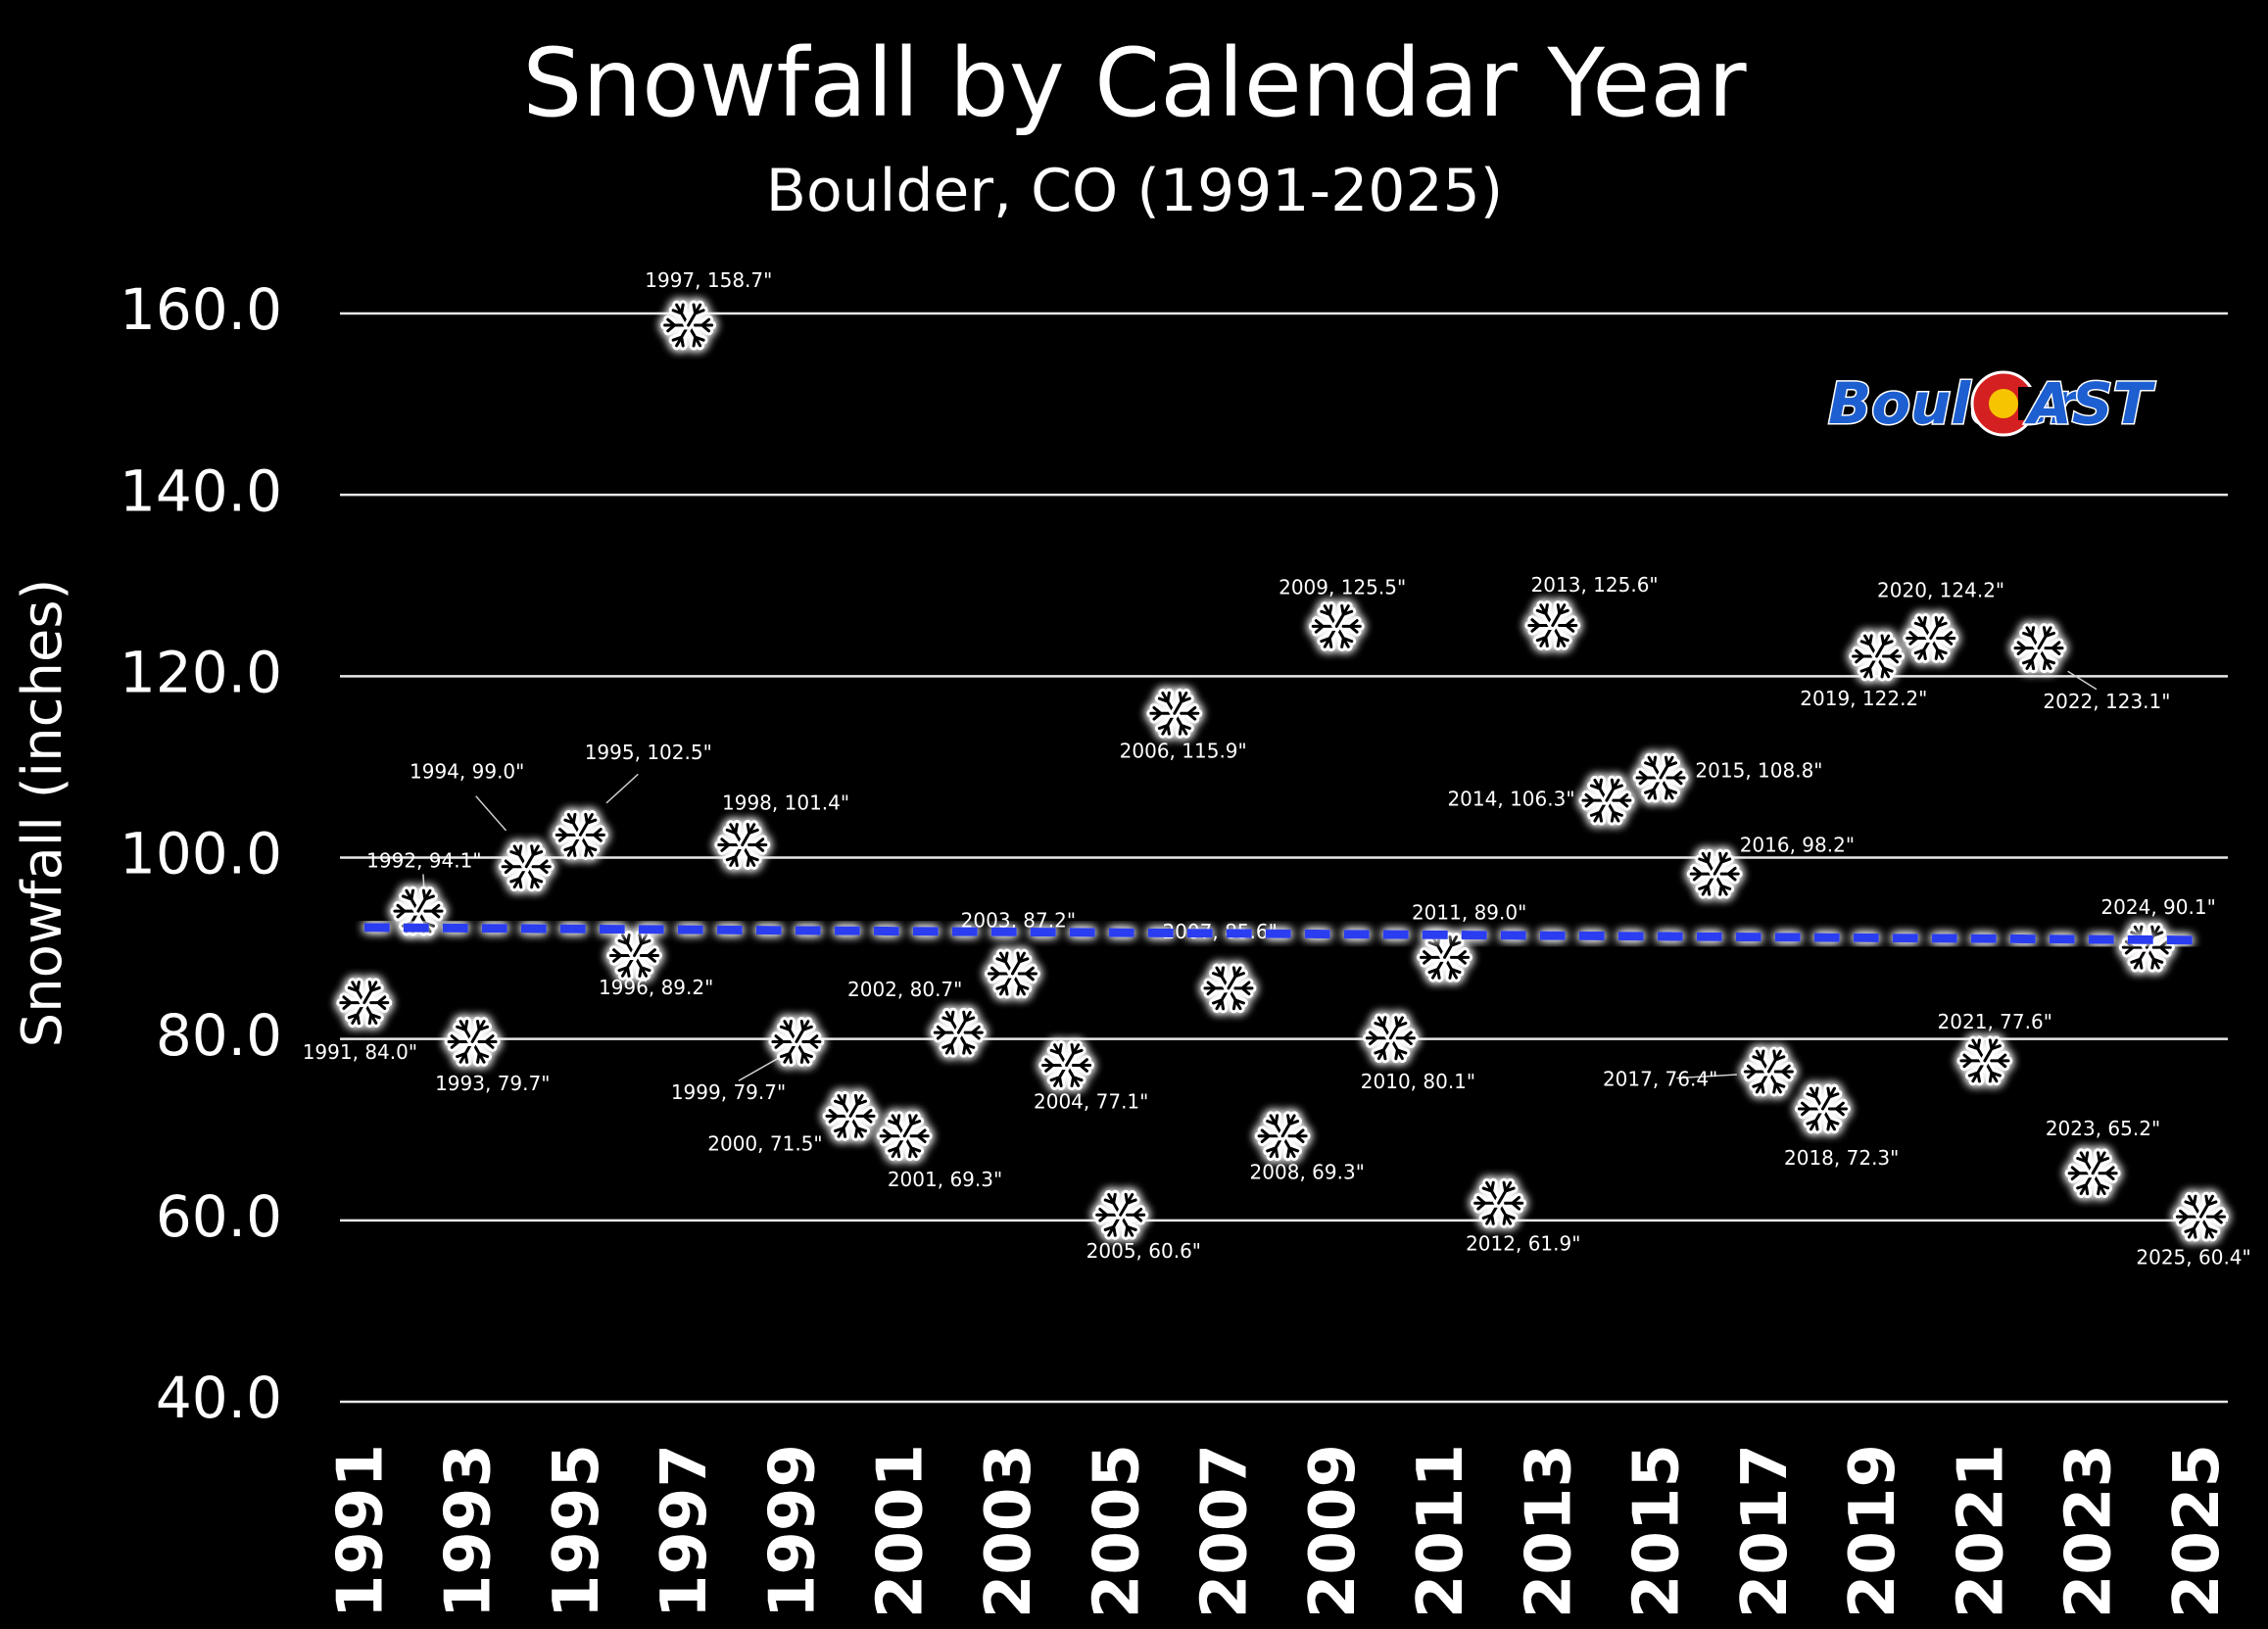 This screenshot has width=2268, height=1629. I want to click on data-label: 1992, 94.1", so click(423, 860).